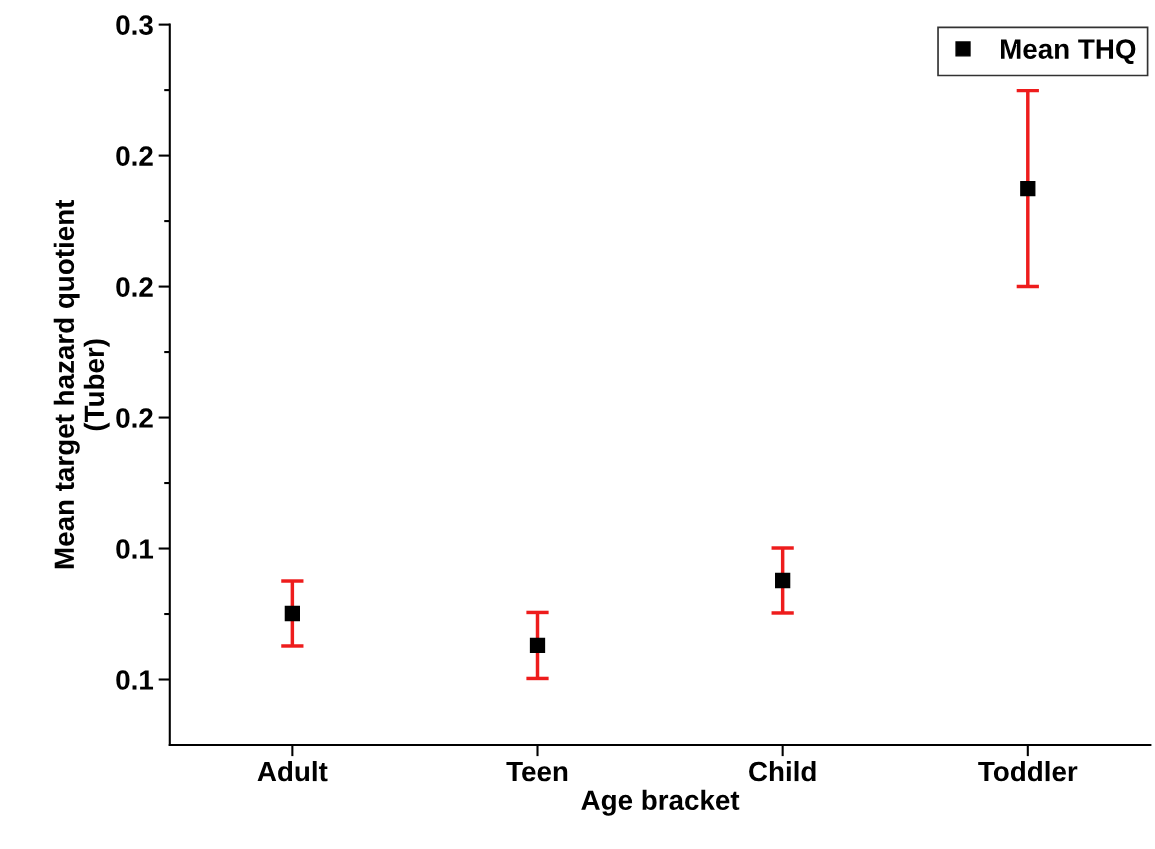  I want to click on x-tick-label: Teen, so click(537, 771).